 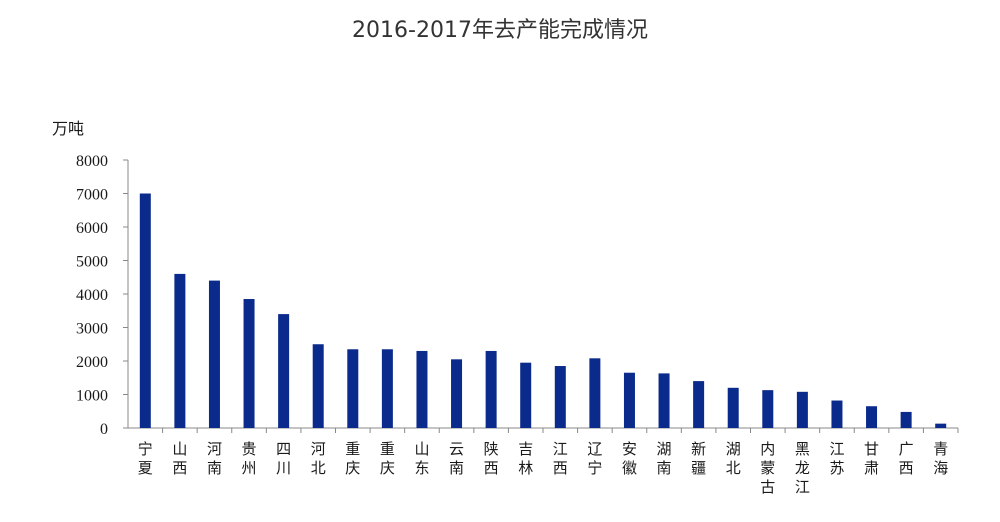 What do you see at coordinates (92, 262) in the screenshot?
I see `y-tick-label: 5000` at bounding box center [92, 262].